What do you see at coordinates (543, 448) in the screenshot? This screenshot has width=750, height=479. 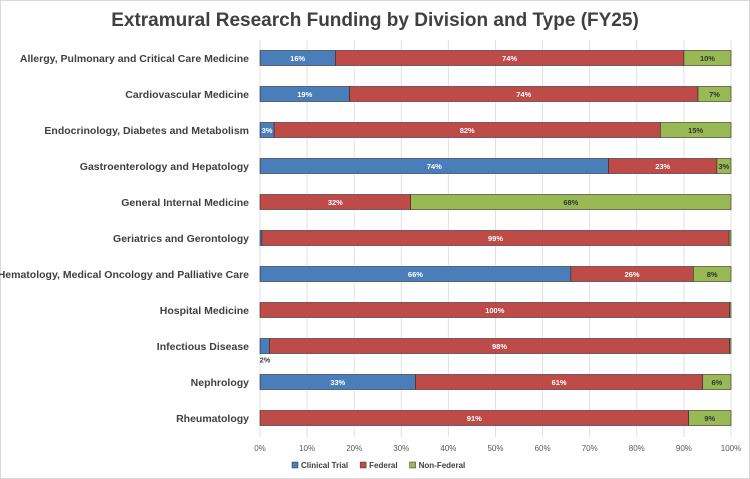 I see `x-tick-label: 60%` at bounding box center [543, 448].